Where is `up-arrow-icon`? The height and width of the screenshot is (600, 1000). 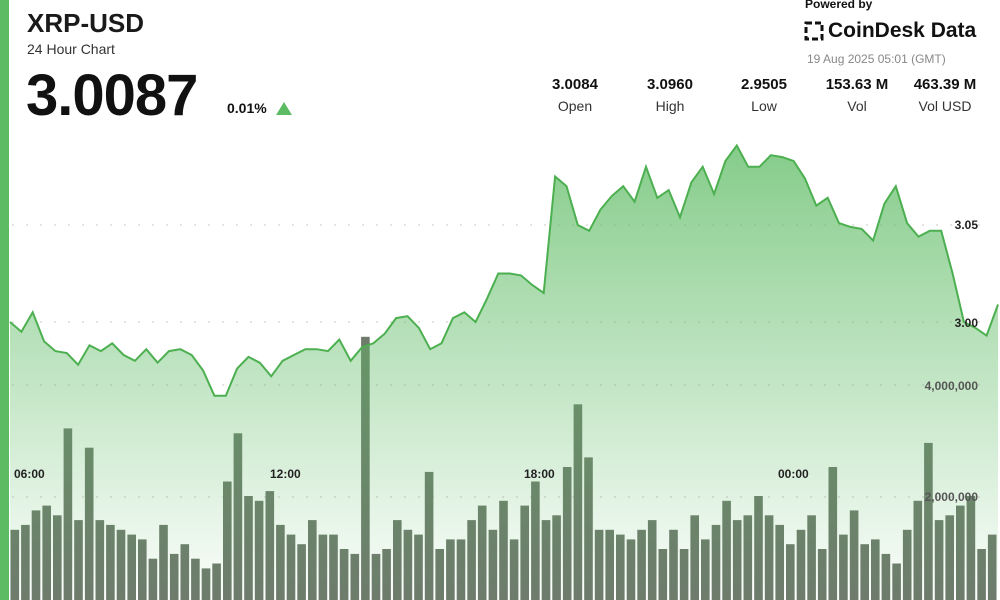 up-arrow-icon is located at coordinates (284, 108).